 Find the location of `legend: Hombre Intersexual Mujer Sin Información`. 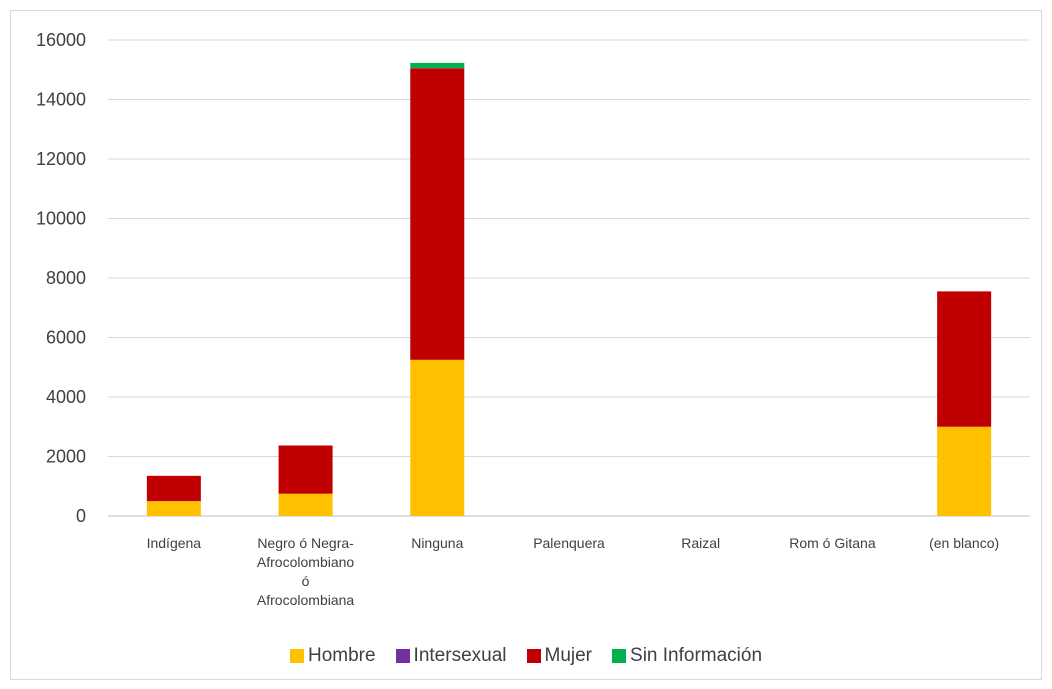

legend: Hombre Intersexual Mujer Sin Información is located at coordinates (526, 656).